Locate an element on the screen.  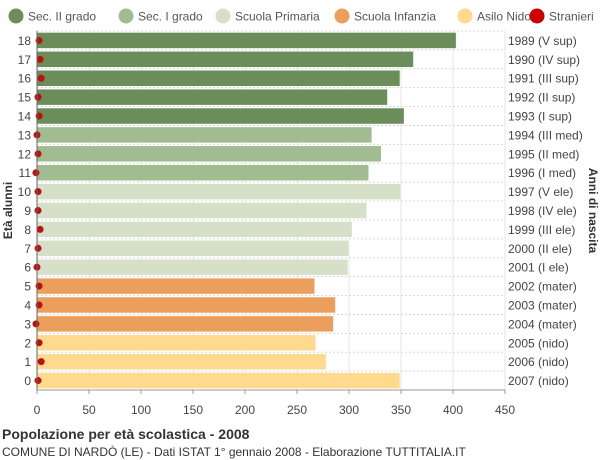
birth-year-label: 2000 (II ele) is located at coordinates (540, 249).